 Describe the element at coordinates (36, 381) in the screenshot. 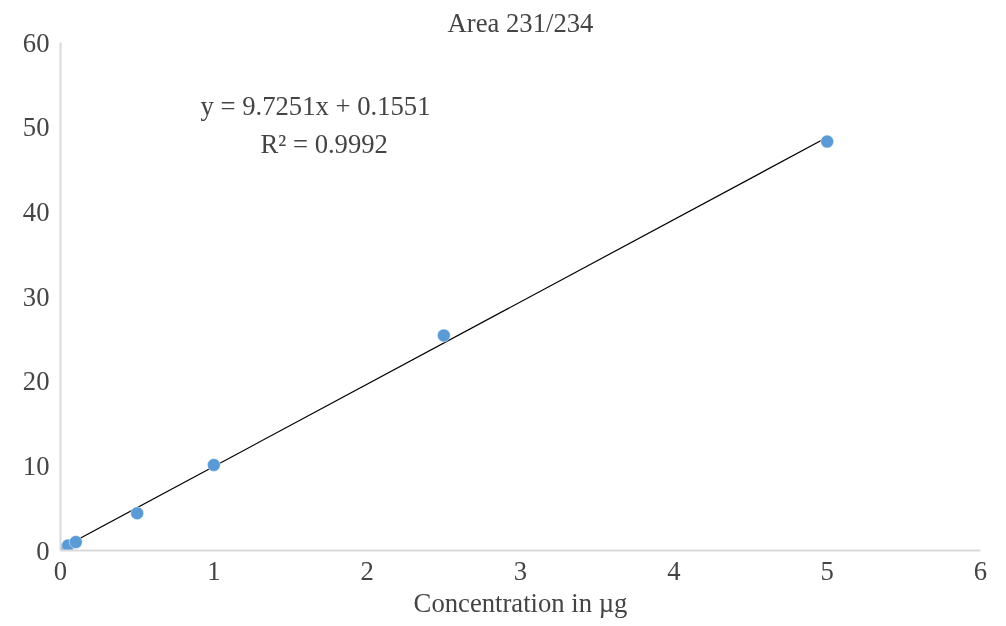

I see `y-tick-label: 20` at that location.